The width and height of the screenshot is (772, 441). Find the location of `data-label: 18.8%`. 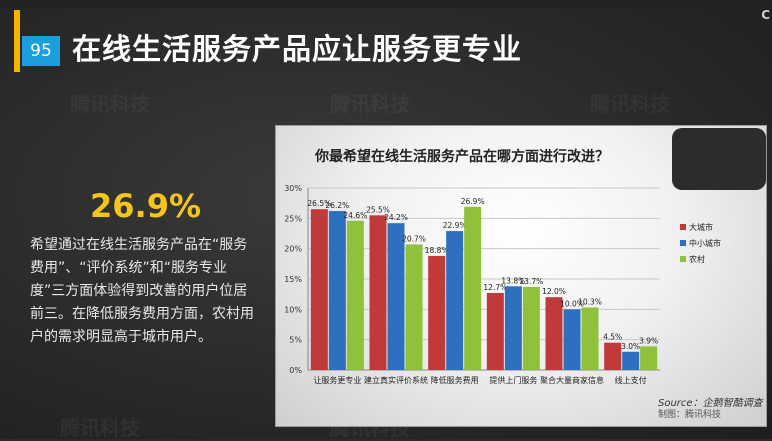

data-label: 18.8% is located at coordinates (437, 250).